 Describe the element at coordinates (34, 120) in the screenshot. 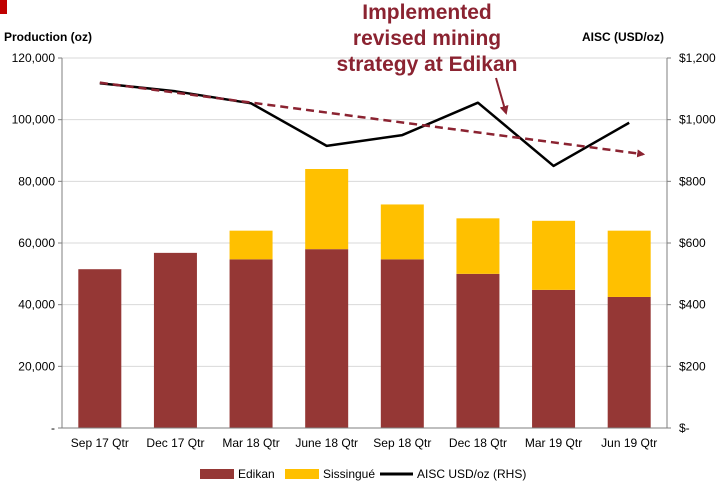

I see `left-tick-label: 100,000` at that location.